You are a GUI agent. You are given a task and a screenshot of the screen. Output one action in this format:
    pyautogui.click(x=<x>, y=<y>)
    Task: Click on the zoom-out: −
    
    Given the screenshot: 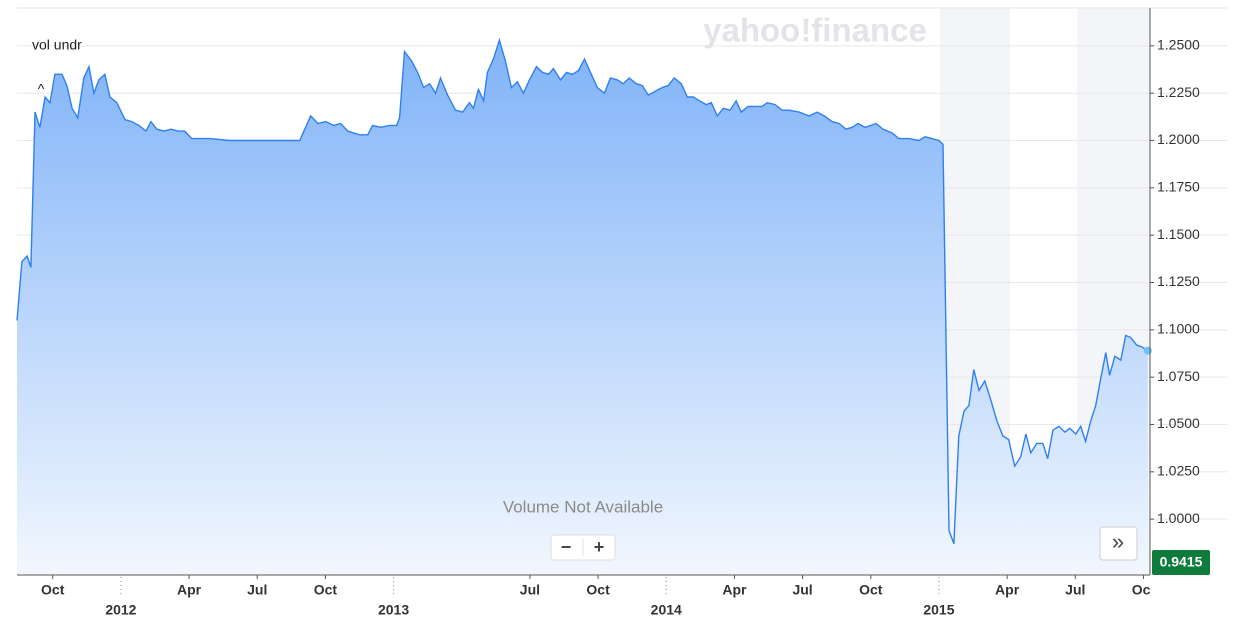 What is the action you would take?
    pyautogui.click(x=566, y=547)
    